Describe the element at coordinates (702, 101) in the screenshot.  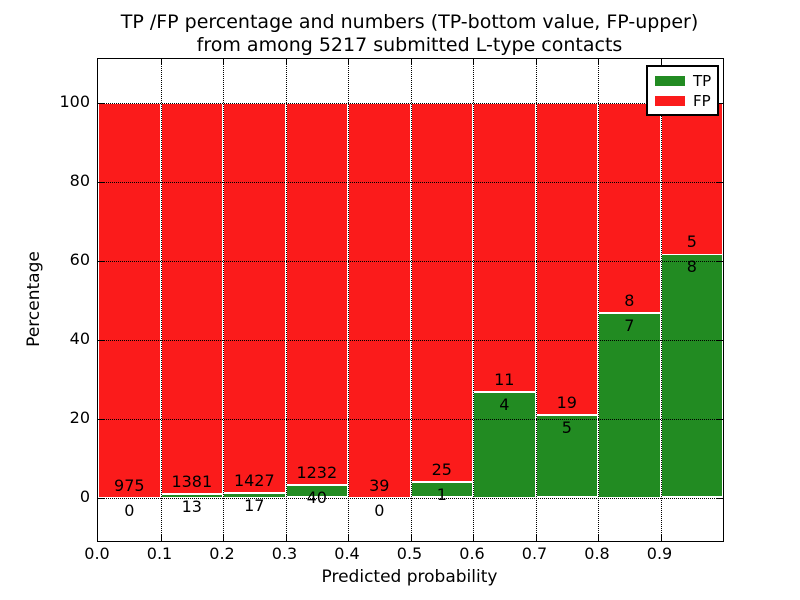
I see `fp-legend-label: FP` at that location.